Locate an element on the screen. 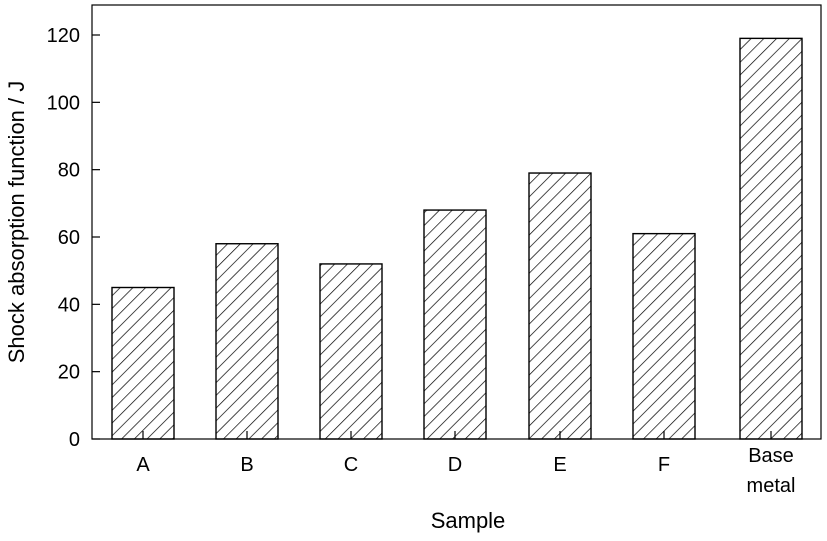 The width and height of the screenshot is (827, 541). bar-b is located at coordinates (247, 341).